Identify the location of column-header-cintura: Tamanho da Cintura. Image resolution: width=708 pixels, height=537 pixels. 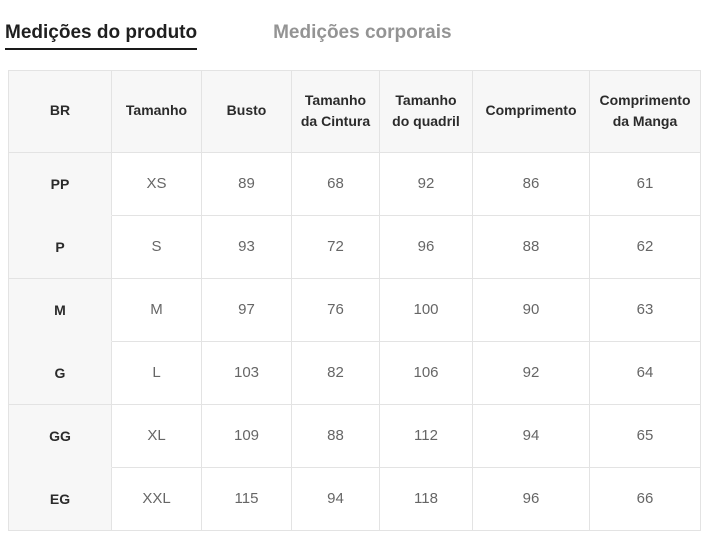
(336, 111).